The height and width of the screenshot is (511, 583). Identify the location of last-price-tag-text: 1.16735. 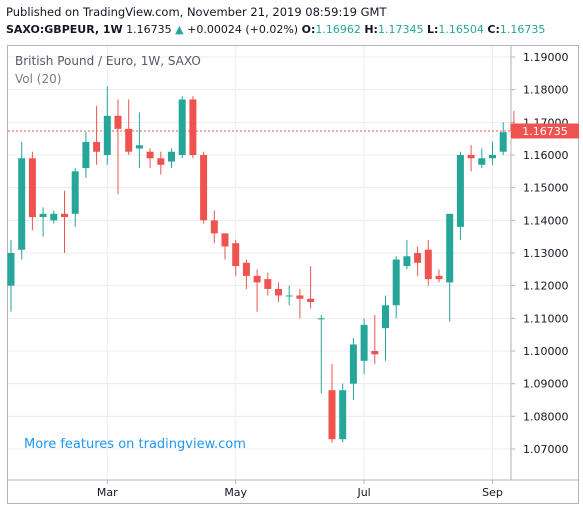
(545, 131).